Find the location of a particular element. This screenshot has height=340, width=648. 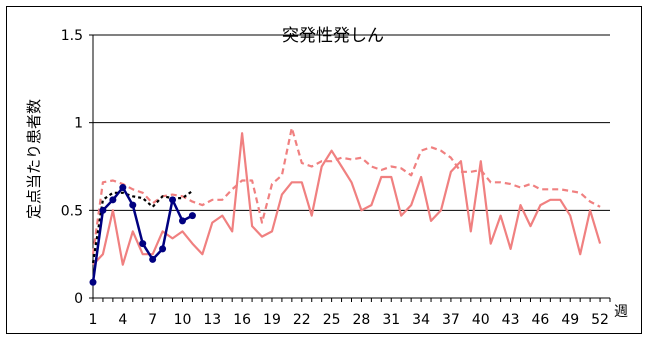

x-axis-label: 週 is located at coordinates (621, 312).